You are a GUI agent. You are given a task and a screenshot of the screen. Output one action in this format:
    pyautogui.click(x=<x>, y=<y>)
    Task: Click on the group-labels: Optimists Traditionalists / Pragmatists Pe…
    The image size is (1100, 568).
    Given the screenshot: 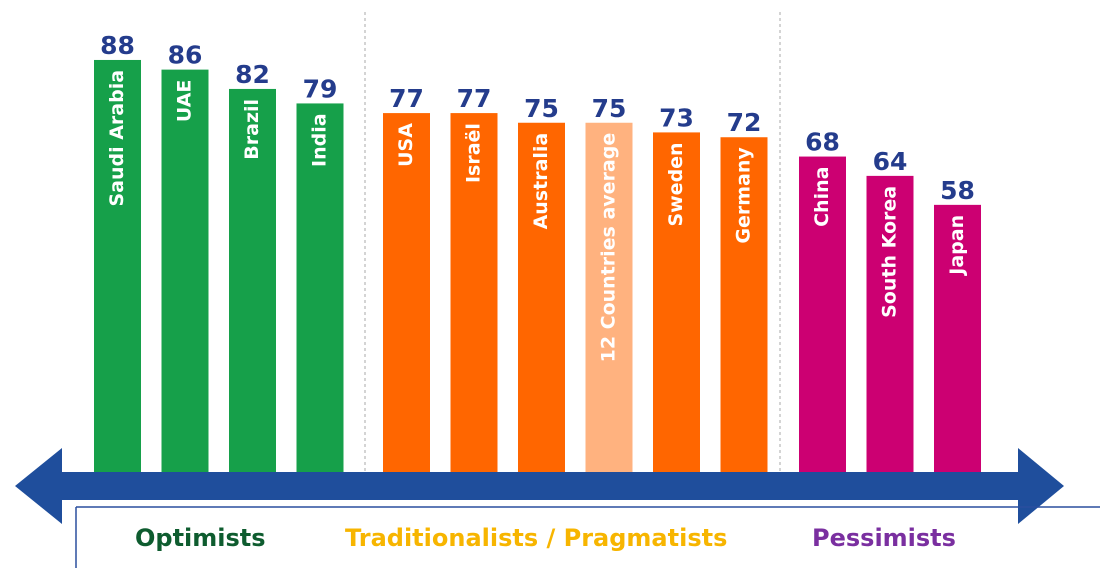 What is the action you would take?
    pyautogui.click(x=545, y=538)
    